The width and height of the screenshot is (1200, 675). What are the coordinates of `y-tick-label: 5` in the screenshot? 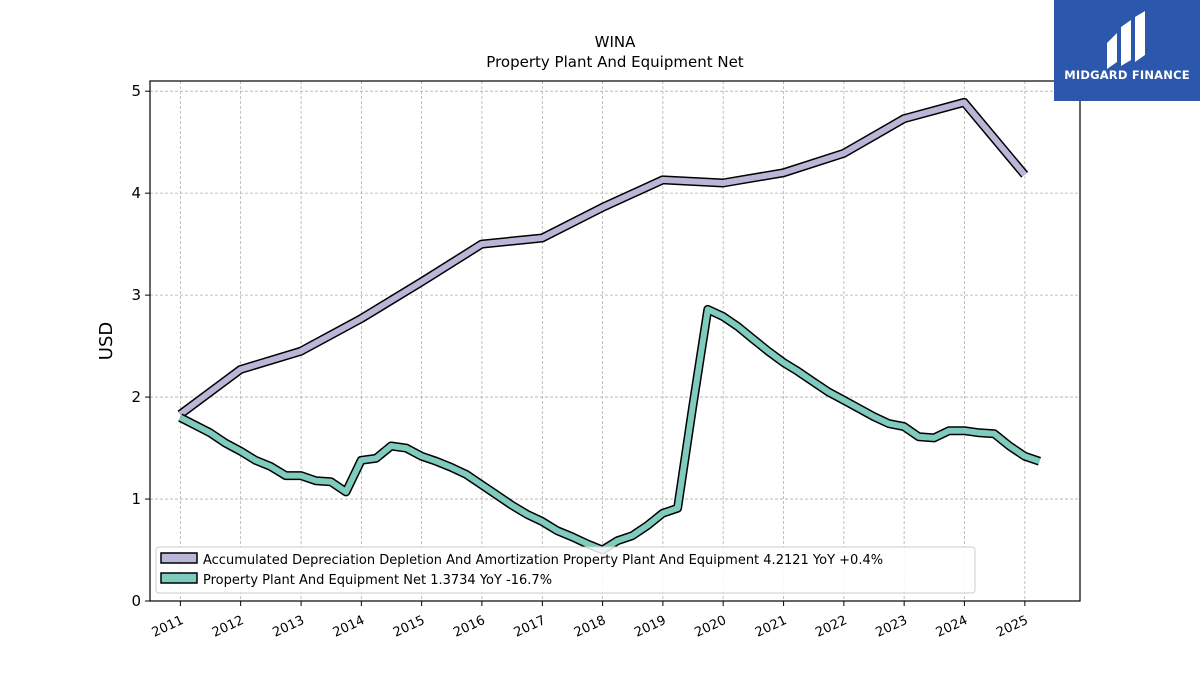 It's located at (136, 91).